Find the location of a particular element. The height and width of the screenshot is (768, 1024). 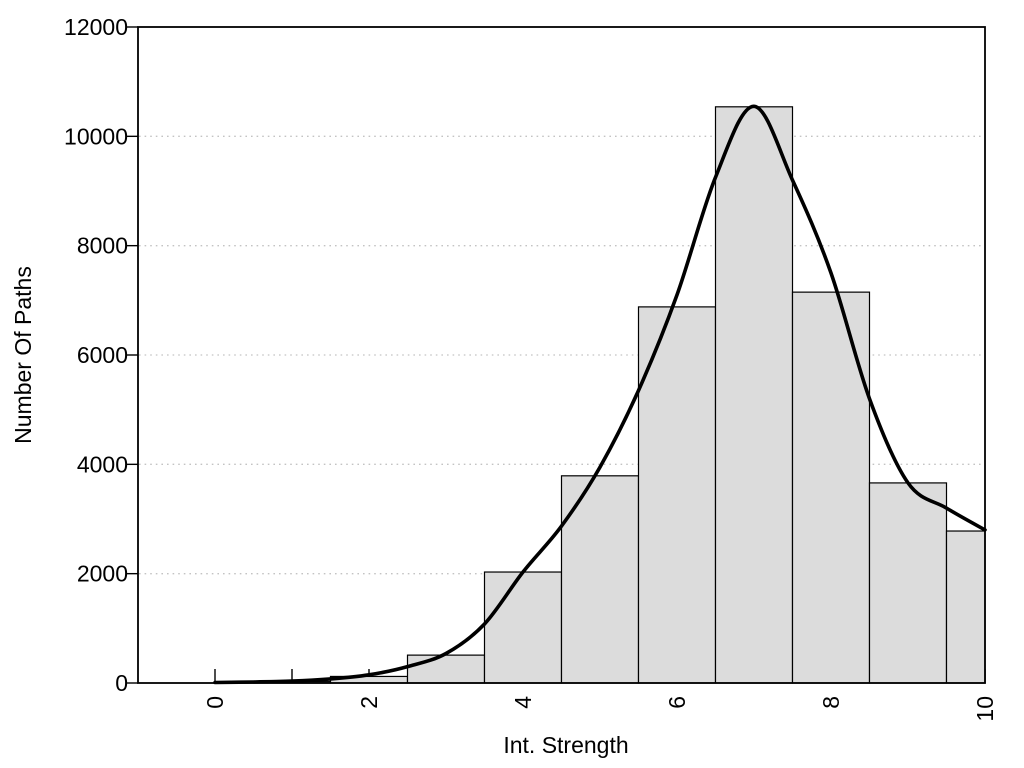

x-tick-label-10: 10 is located at coordinates (985, 709).